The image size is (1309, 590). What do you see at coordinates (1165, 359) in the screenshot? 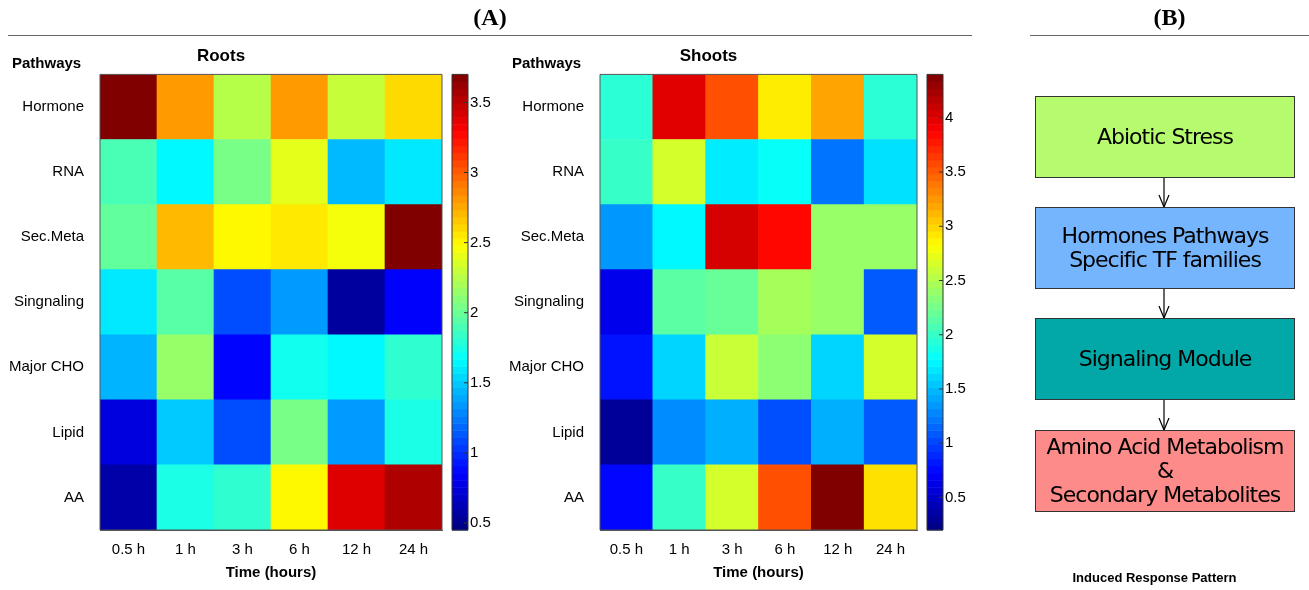
I see `text: Signaling Module` at bounding box center [1165, 359].